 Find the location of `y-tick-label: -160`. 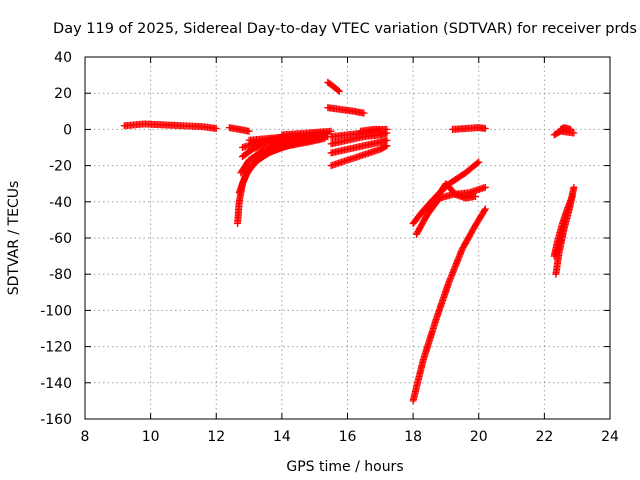

y-tick-label: -160 is located at coordinates (56, 420).